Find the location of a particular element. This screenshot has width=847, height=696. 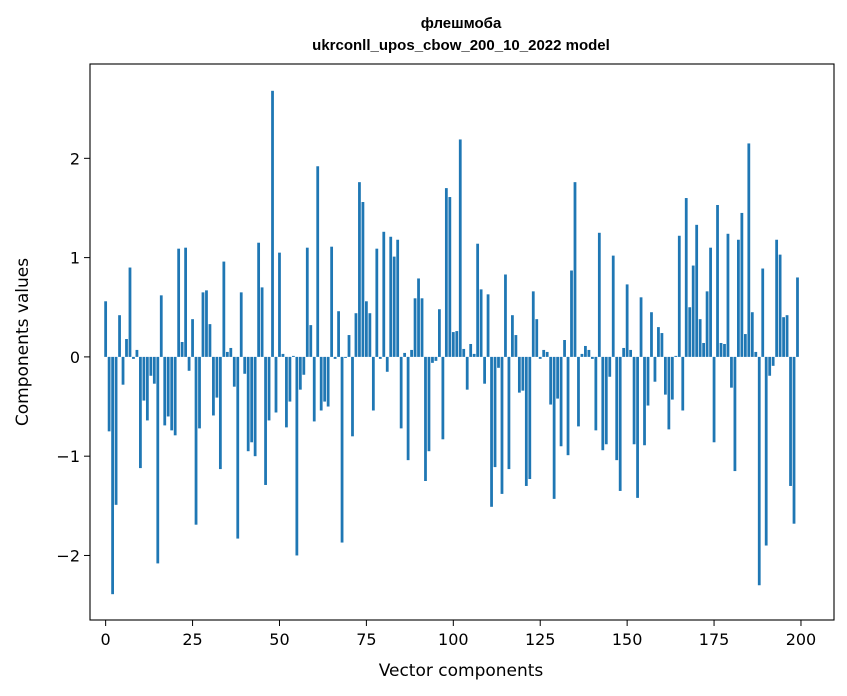

x-tick-label: 200 is located at coordinates (801, 639).